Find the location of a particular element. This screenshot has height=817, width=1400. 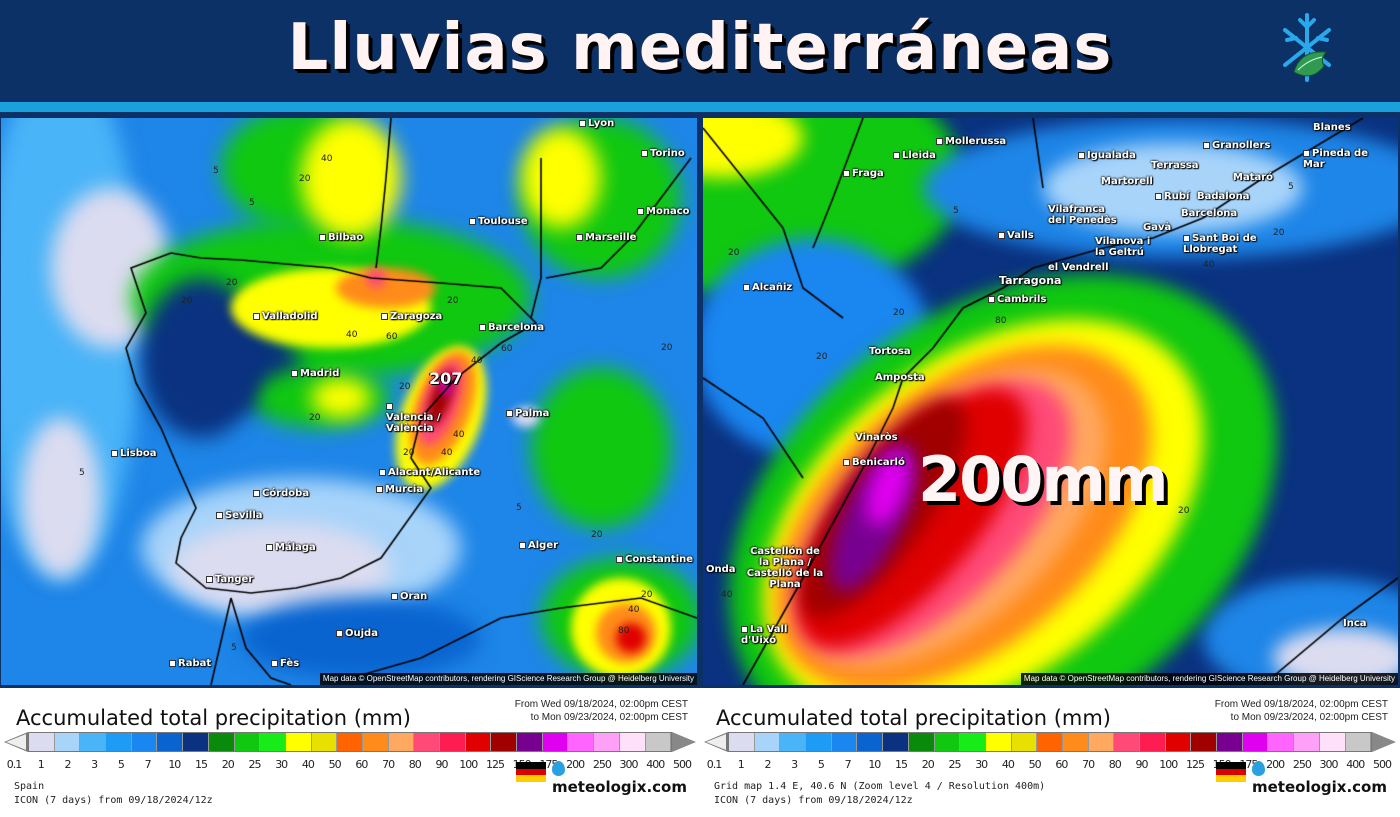

city-label: Málaga is located at coordinates (291, 547).